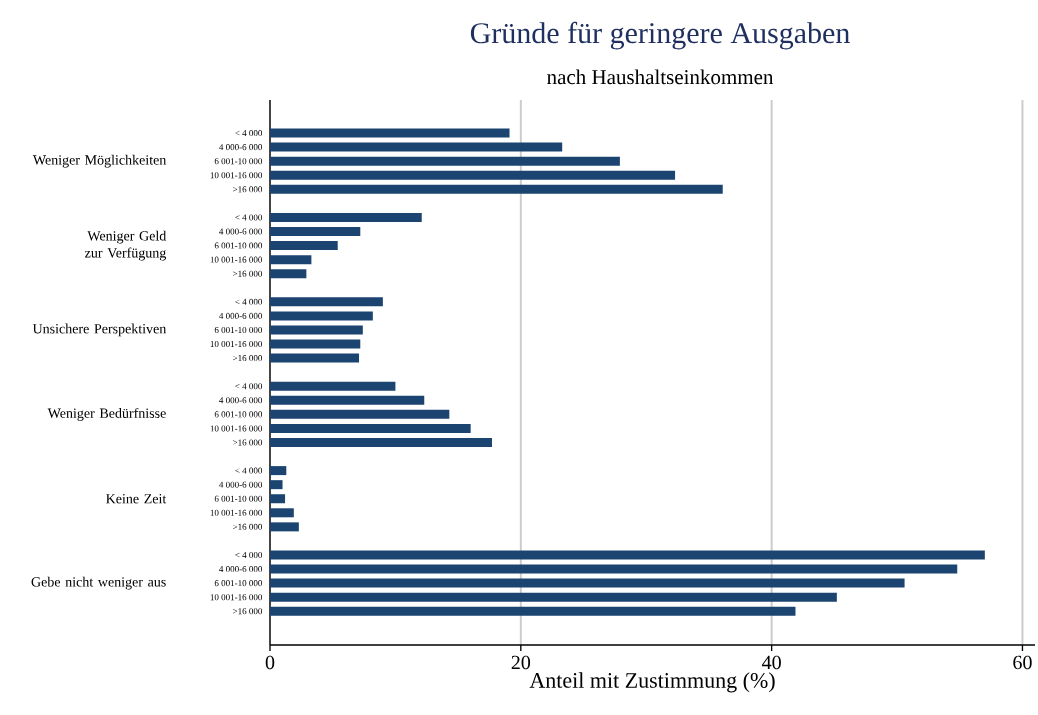 The width and height of the screenshot is (1038, 715). What do you see at coordinates (771, 662) in the screenshot?
I see `x-tick-label: 40` at bounding box center [771, 662].